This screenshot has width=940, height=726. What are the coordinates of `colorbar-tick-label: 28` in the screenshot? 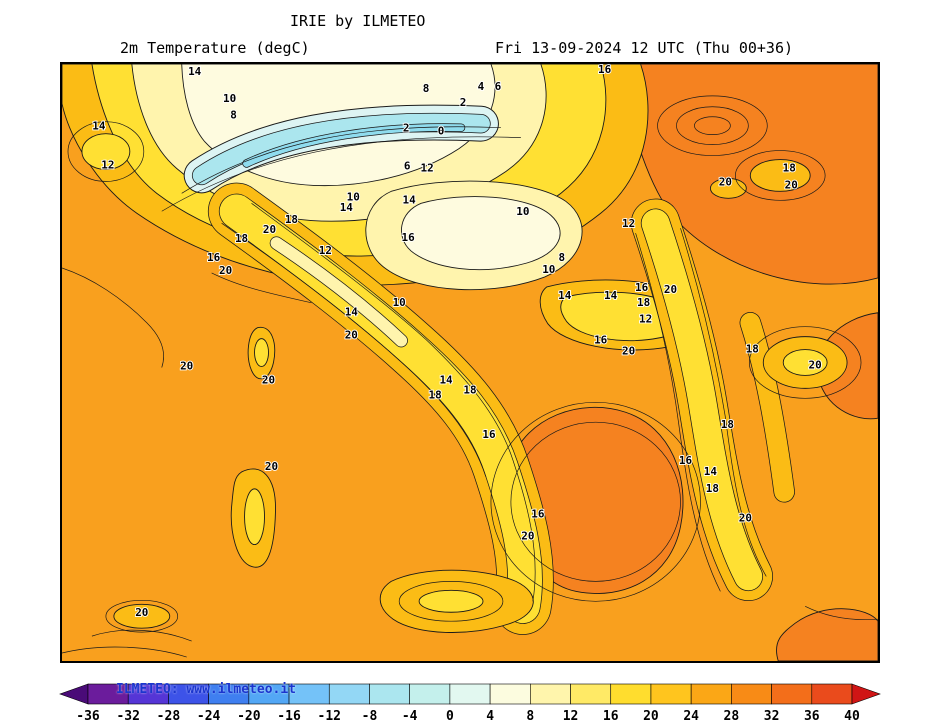 It's located at (732, 716).